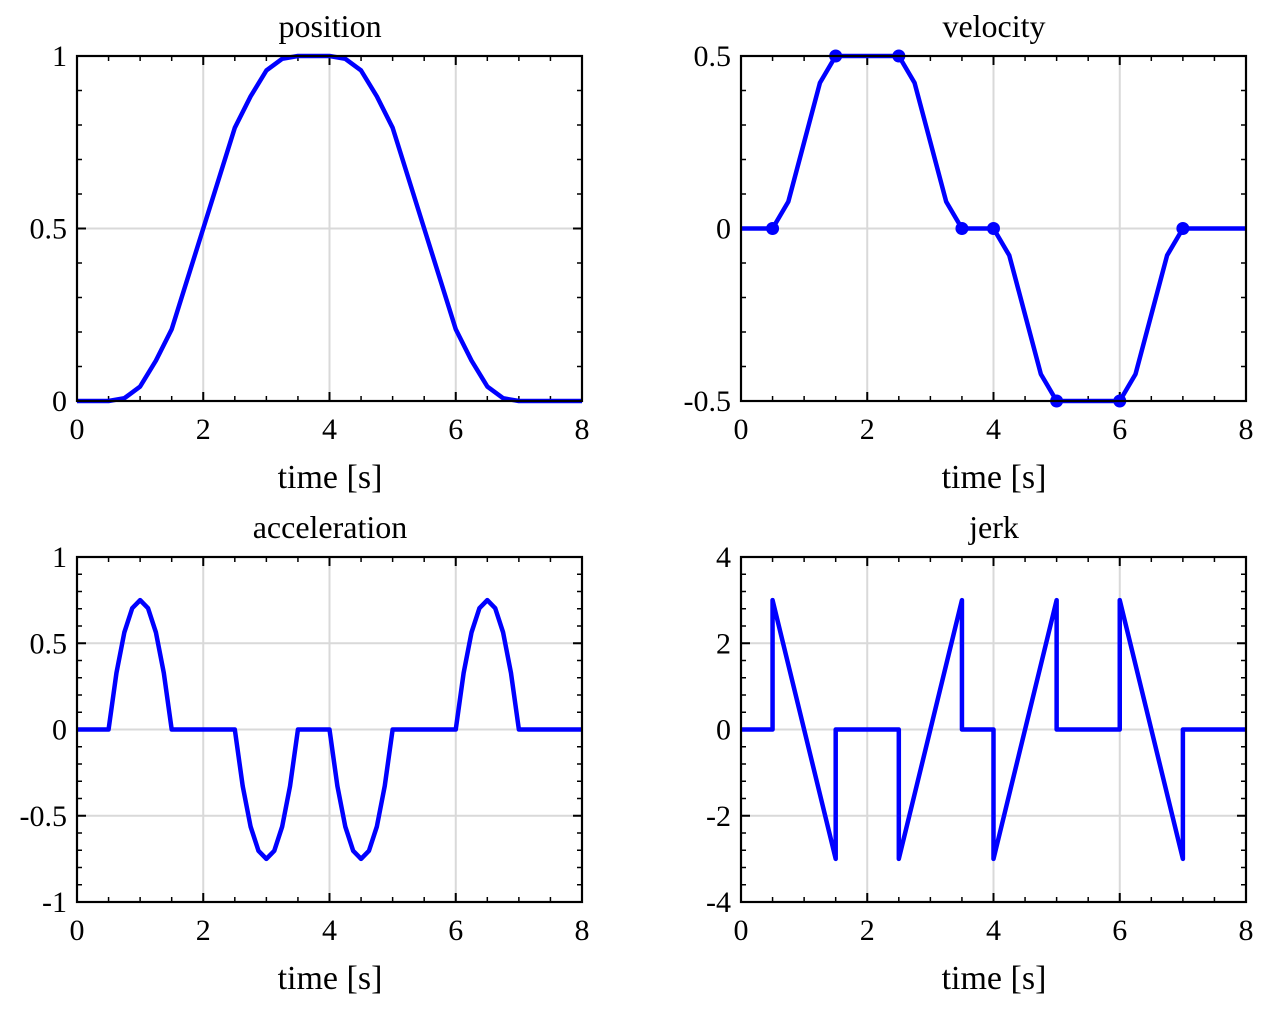  Describe the element at coordinates (723, 557) in the screenshot. I see `y-tick-label: 4` at that location.